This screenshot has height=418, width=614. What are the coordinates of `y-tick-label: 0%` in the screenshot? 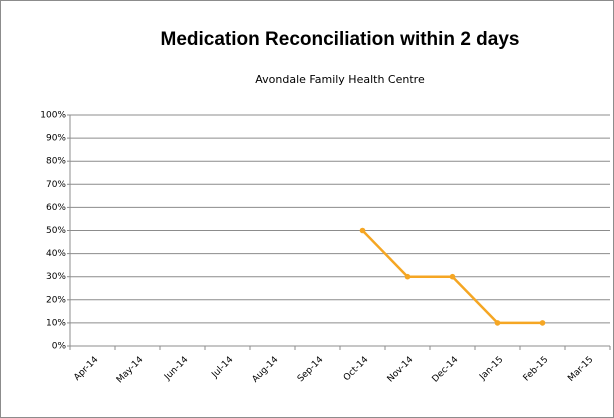 It's located at (59, 347).